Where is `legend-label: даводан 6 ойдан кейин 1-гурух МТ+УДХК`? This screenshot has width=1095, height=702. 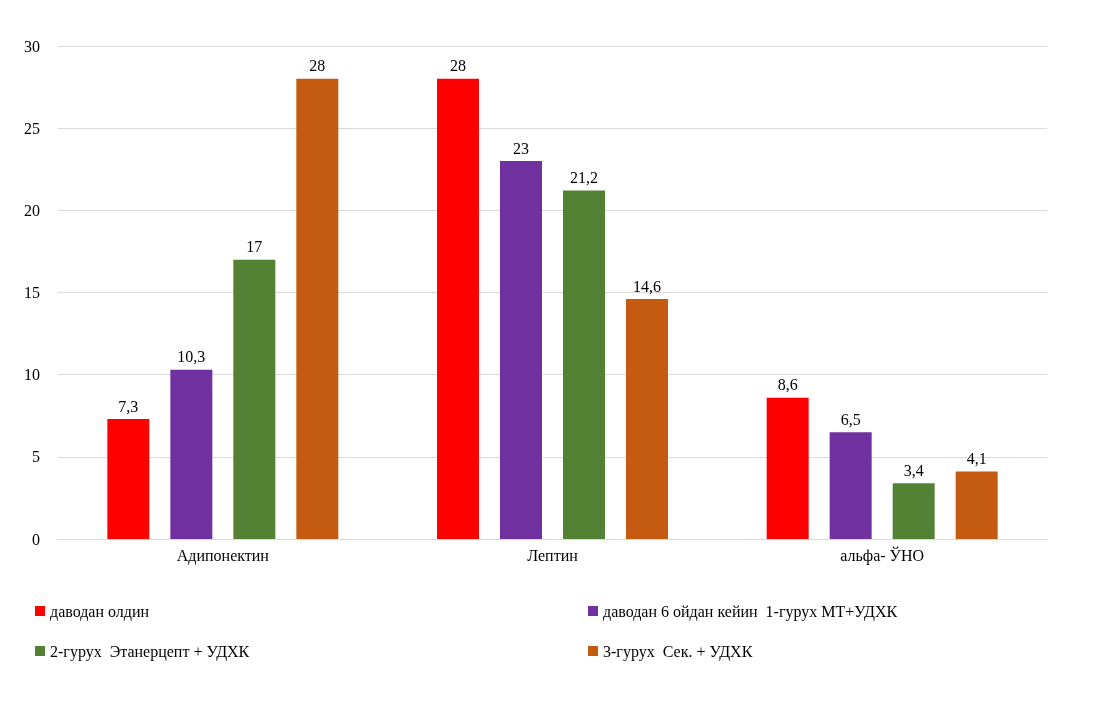 legend-label: даводан 6 ойдан кейин 1-гурух МТ+УДХК is located at coordinates (750, 611).